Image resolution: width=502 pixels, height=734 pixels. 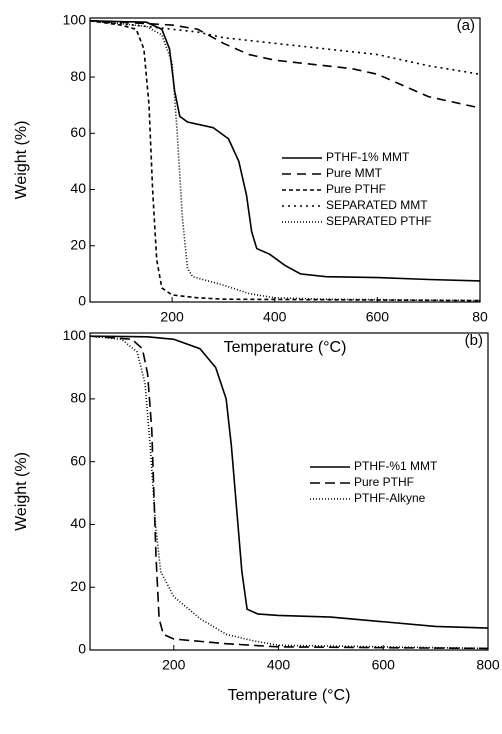 I want to click on legend-label: PTHF-1% MMT, so click(x=368, y=157).